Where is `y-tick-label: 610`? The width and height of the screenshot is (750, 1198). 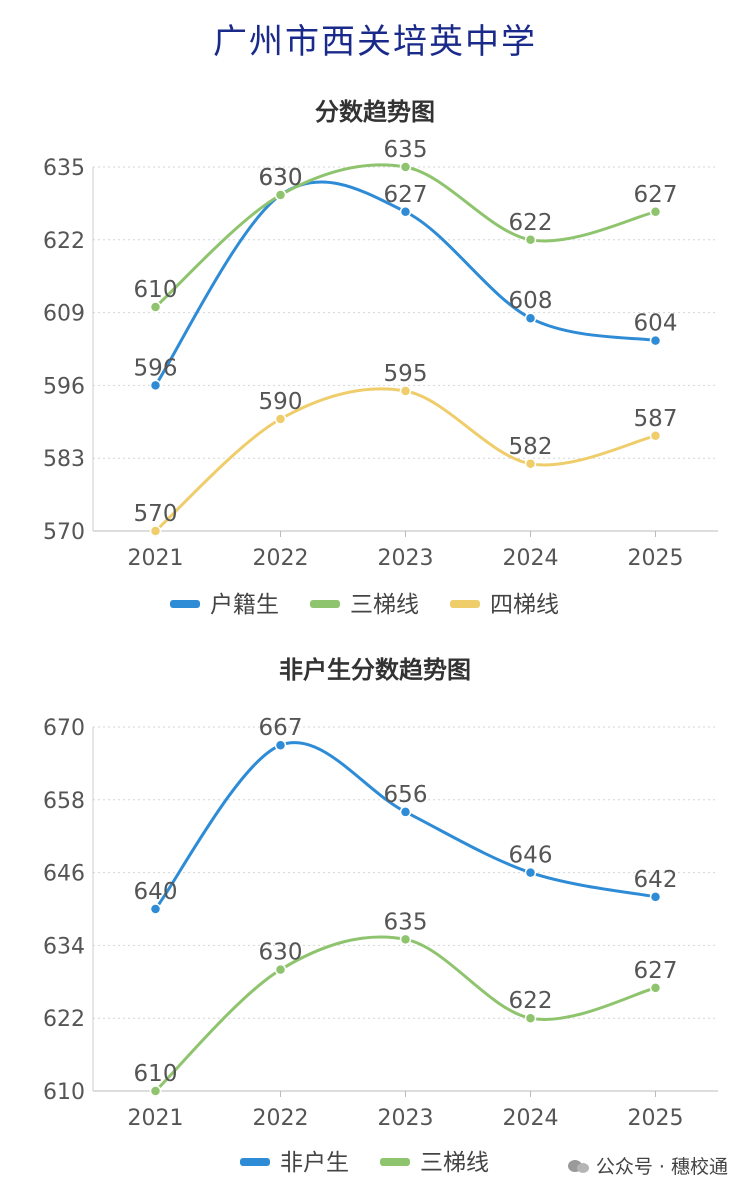 y-tick-label: 610 is located at coordinates (64, 1092).